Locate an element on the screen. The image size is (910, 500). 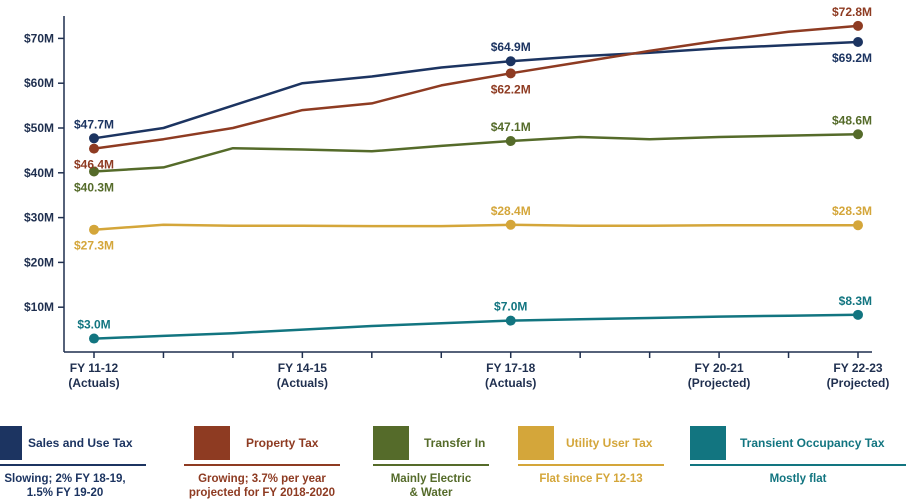
legend-label: Property Tax is located at coordinates (282, 443).